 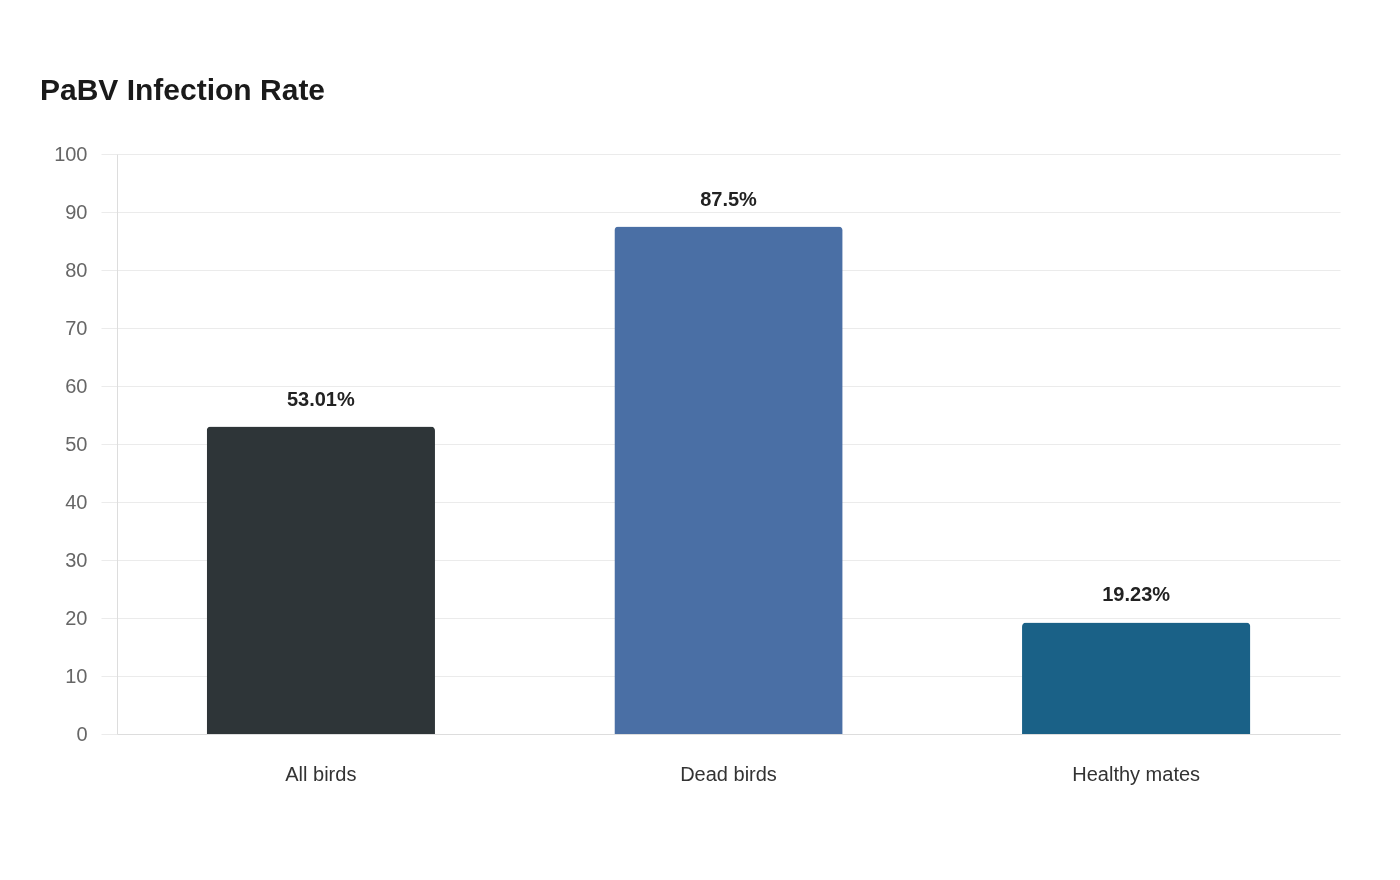 I want to click on data-label: 87.5%, so click(x=729, y=198).